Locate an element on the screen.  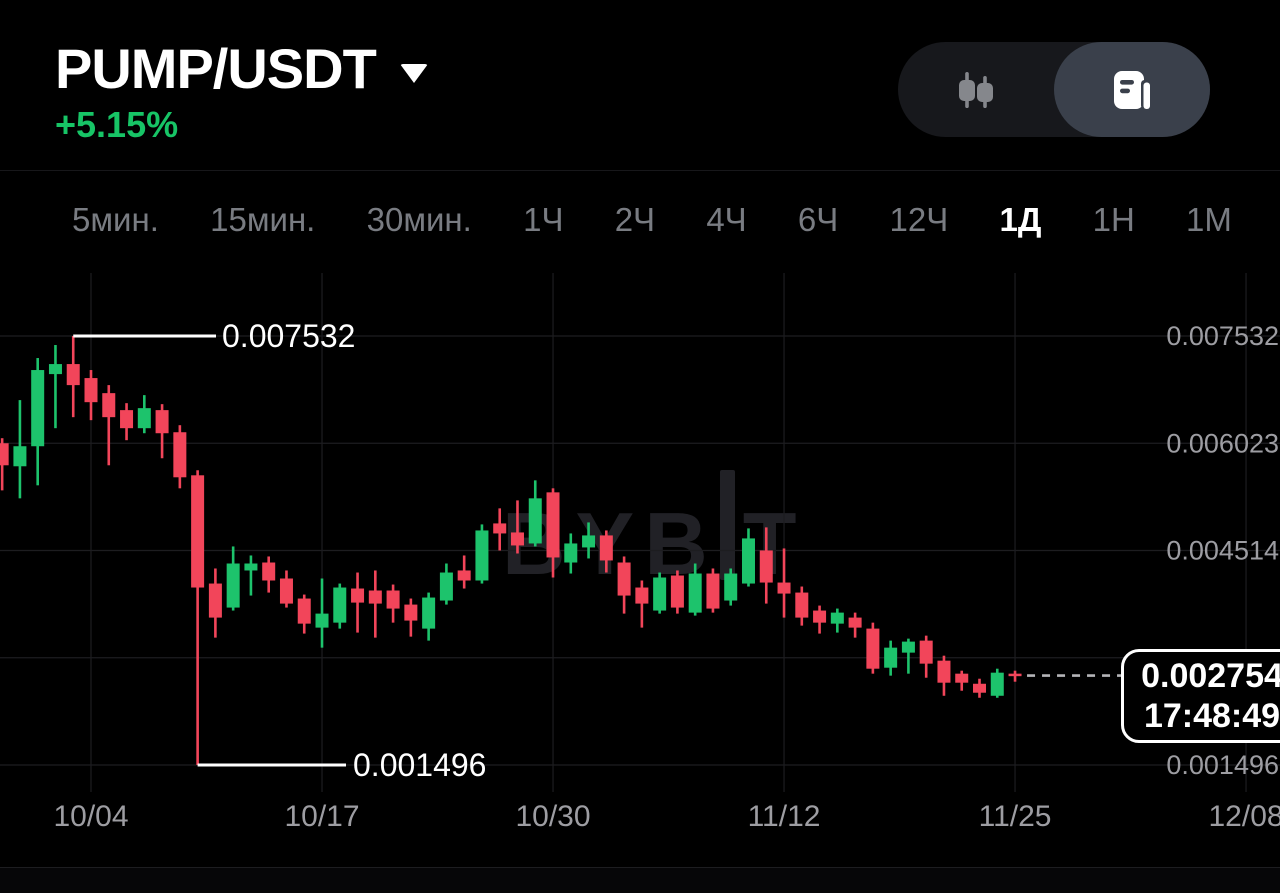
symbol-title: PUMP/USDT is located at coordinates (216, 68).